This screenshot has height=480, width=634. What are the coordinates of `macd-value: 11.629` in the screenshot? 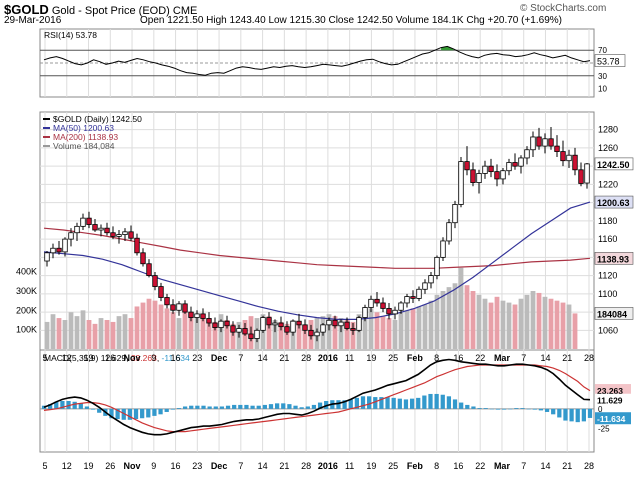 It's located at (610, 401).